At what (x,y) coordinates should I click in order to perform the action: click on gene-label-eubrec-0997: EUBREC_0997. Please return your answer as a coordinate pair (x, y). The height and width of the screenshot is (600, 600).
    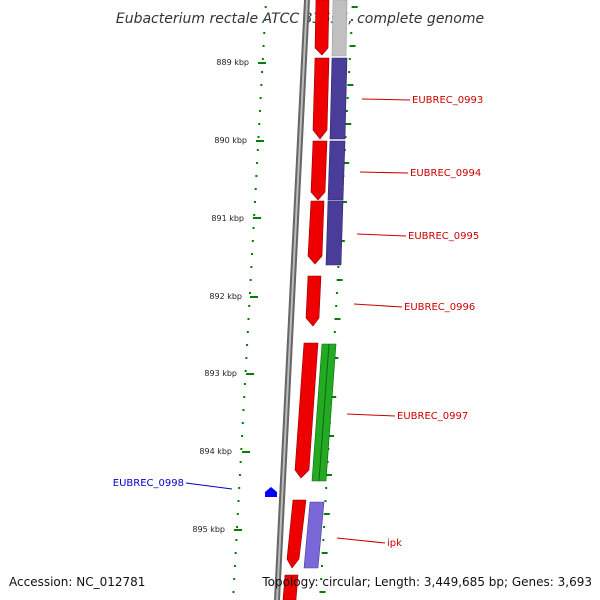
    Looking at the image, I should click on (432, 416).